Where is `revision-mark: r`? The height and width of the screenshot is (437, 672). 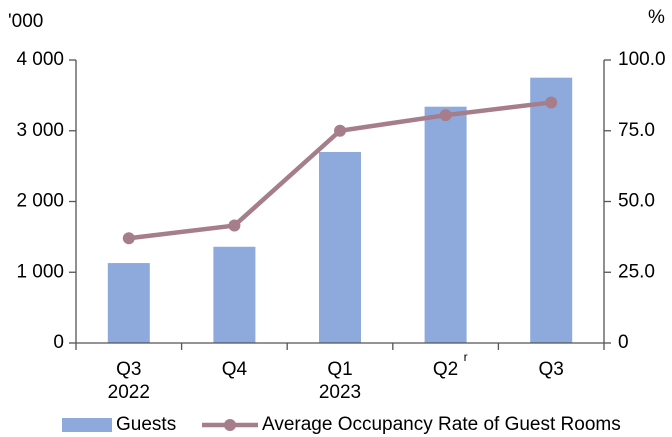 revision-mark: r is located at coordinates (465, 357).